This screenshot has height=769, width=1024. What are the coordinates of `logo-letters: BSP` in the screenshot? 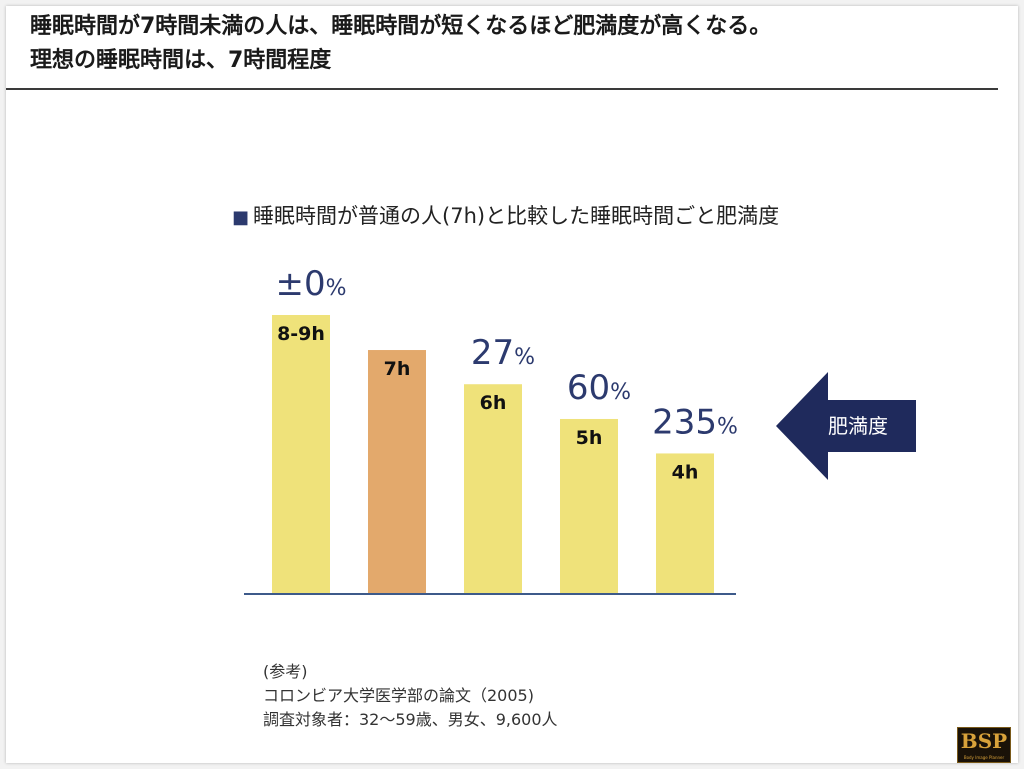 It's located at (984, 741).